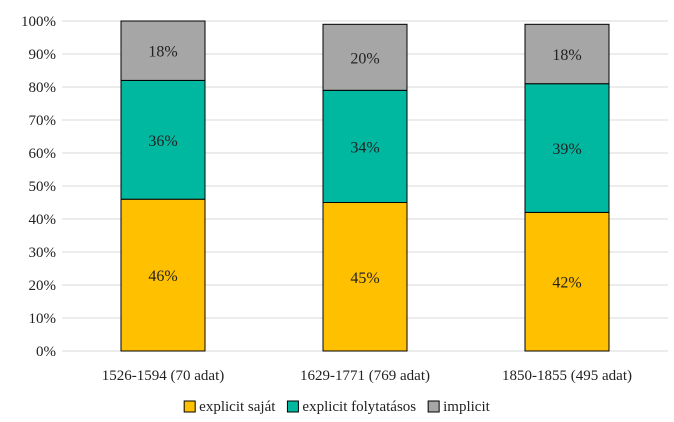 This screenshot has width=674, height=422. I want to click on x-category-label: 1629-1771 (769 adat), so click(365, 376).